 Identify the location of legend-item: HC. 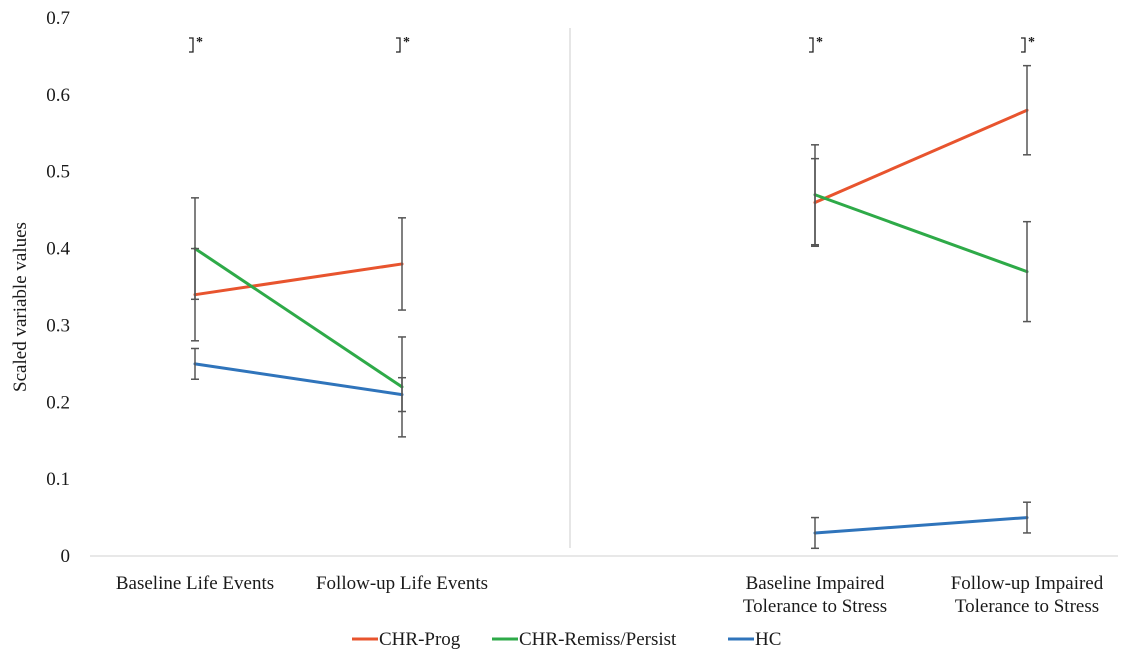
(754, 639).